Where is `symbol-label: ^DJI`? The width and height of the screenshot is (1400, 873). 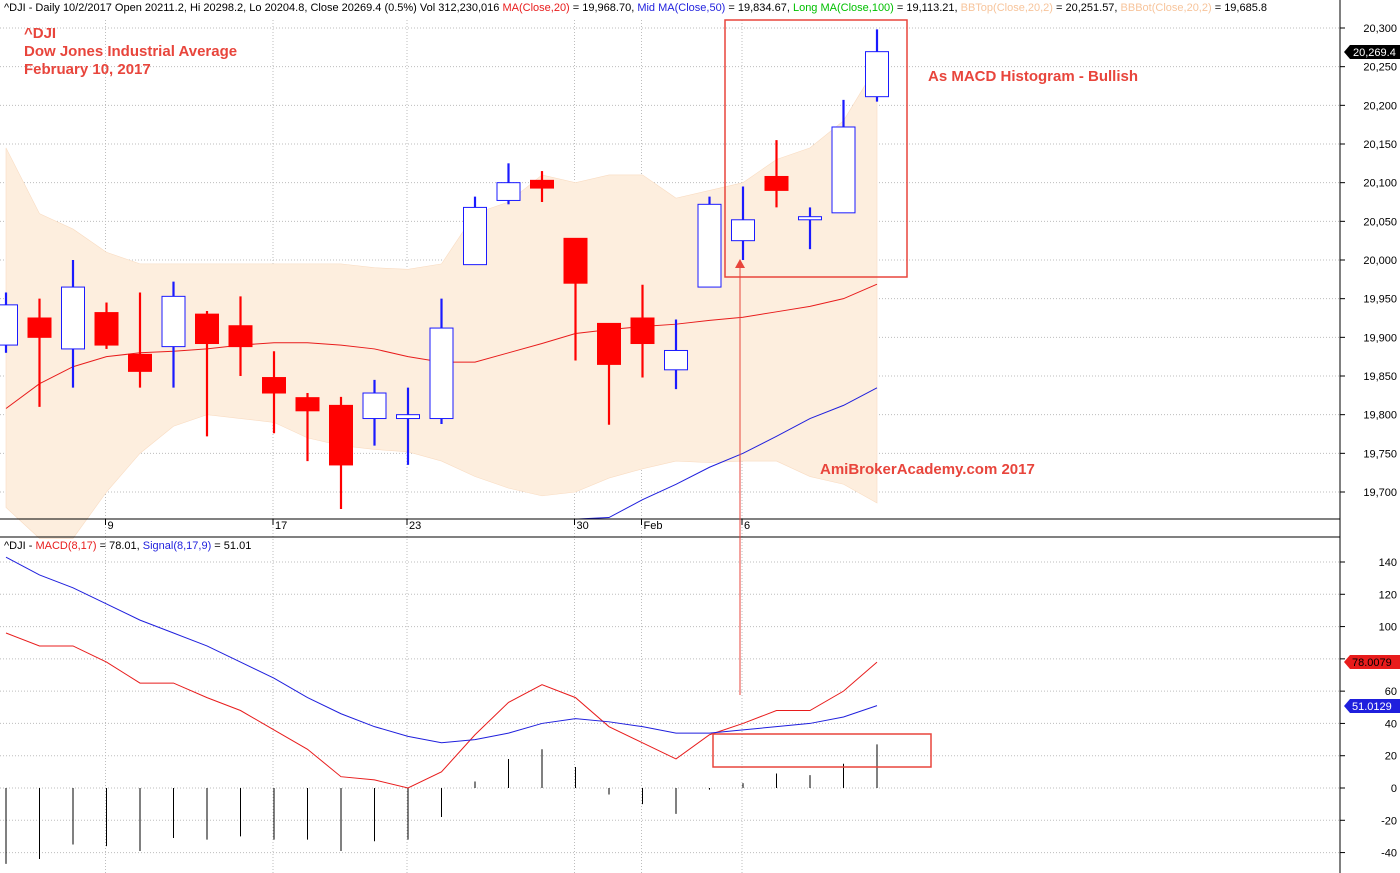 symbol-label: ^DJI is located at coordinates (40, 33).